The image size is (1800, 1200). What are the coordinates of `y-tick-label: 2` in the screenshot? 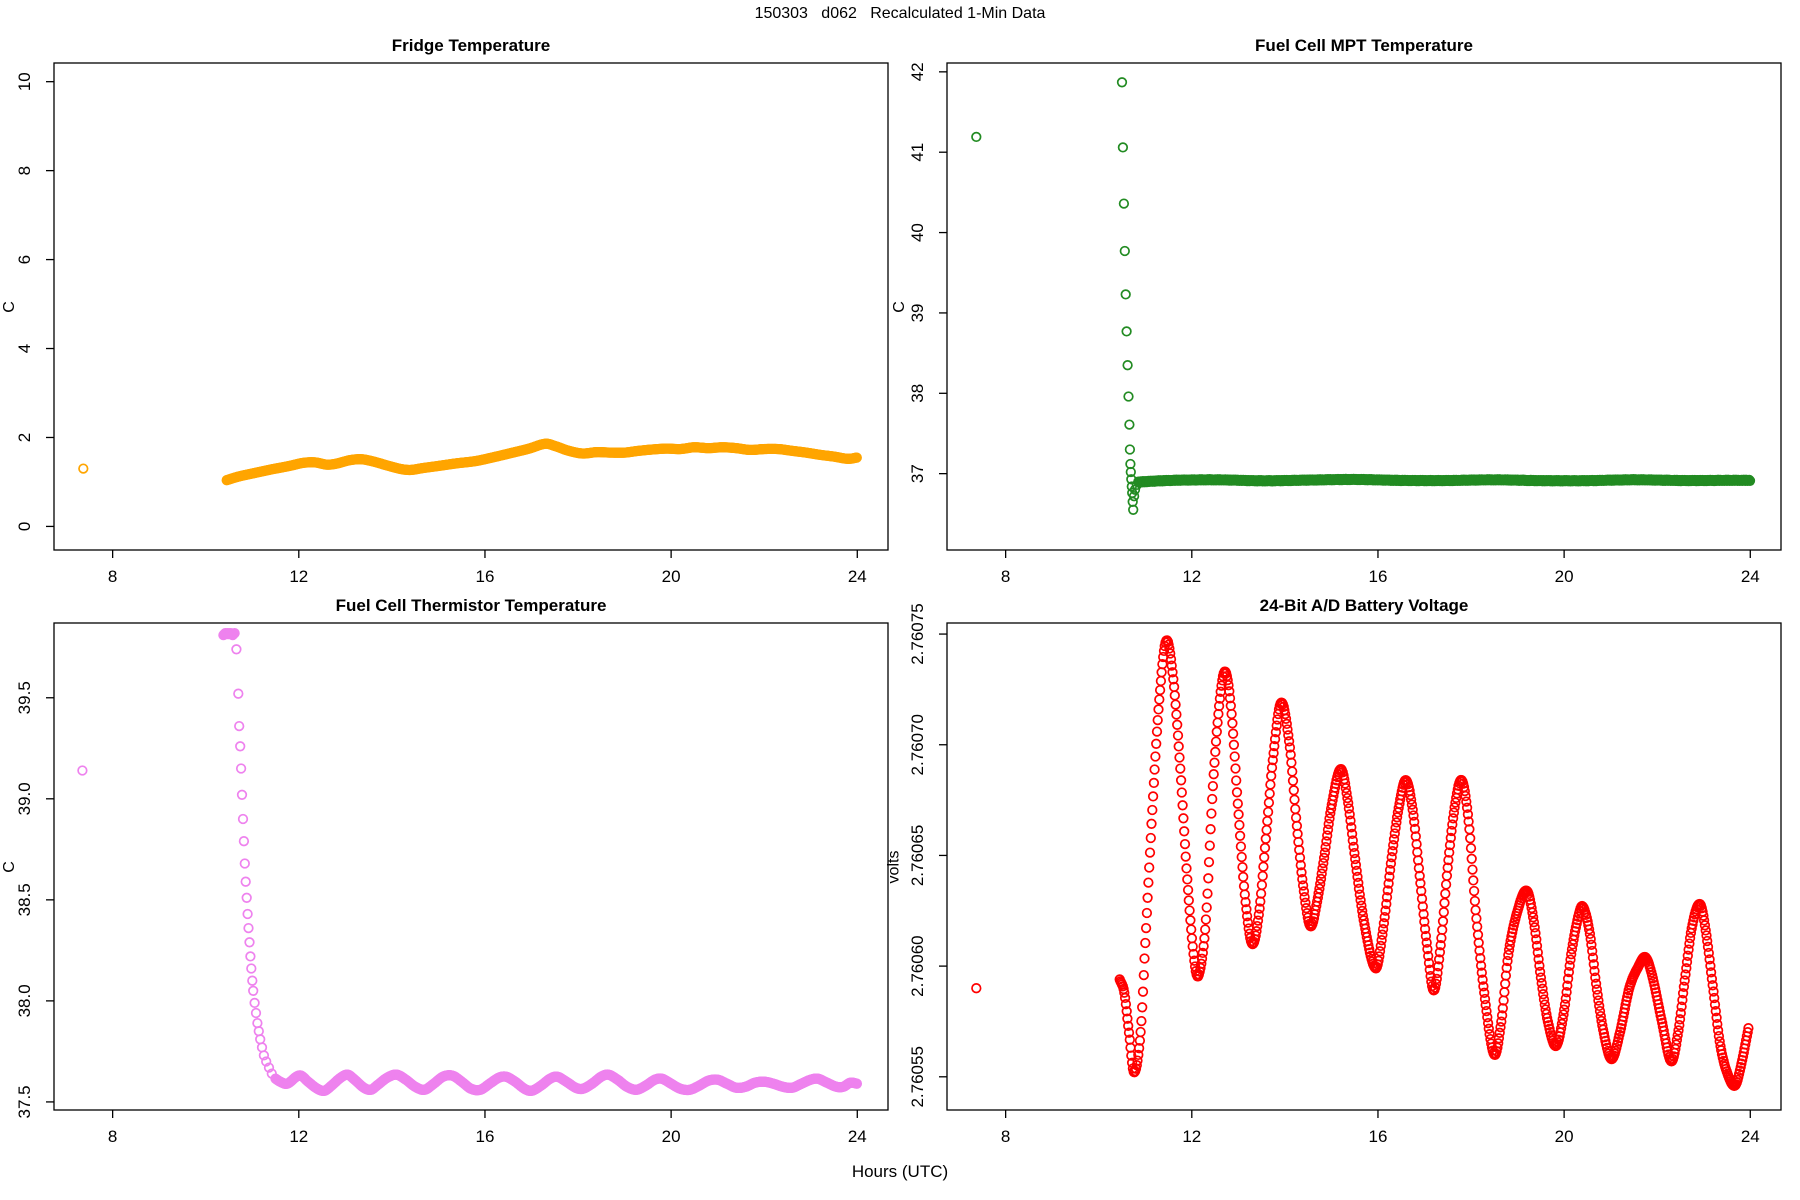 It's located at (24, 437).